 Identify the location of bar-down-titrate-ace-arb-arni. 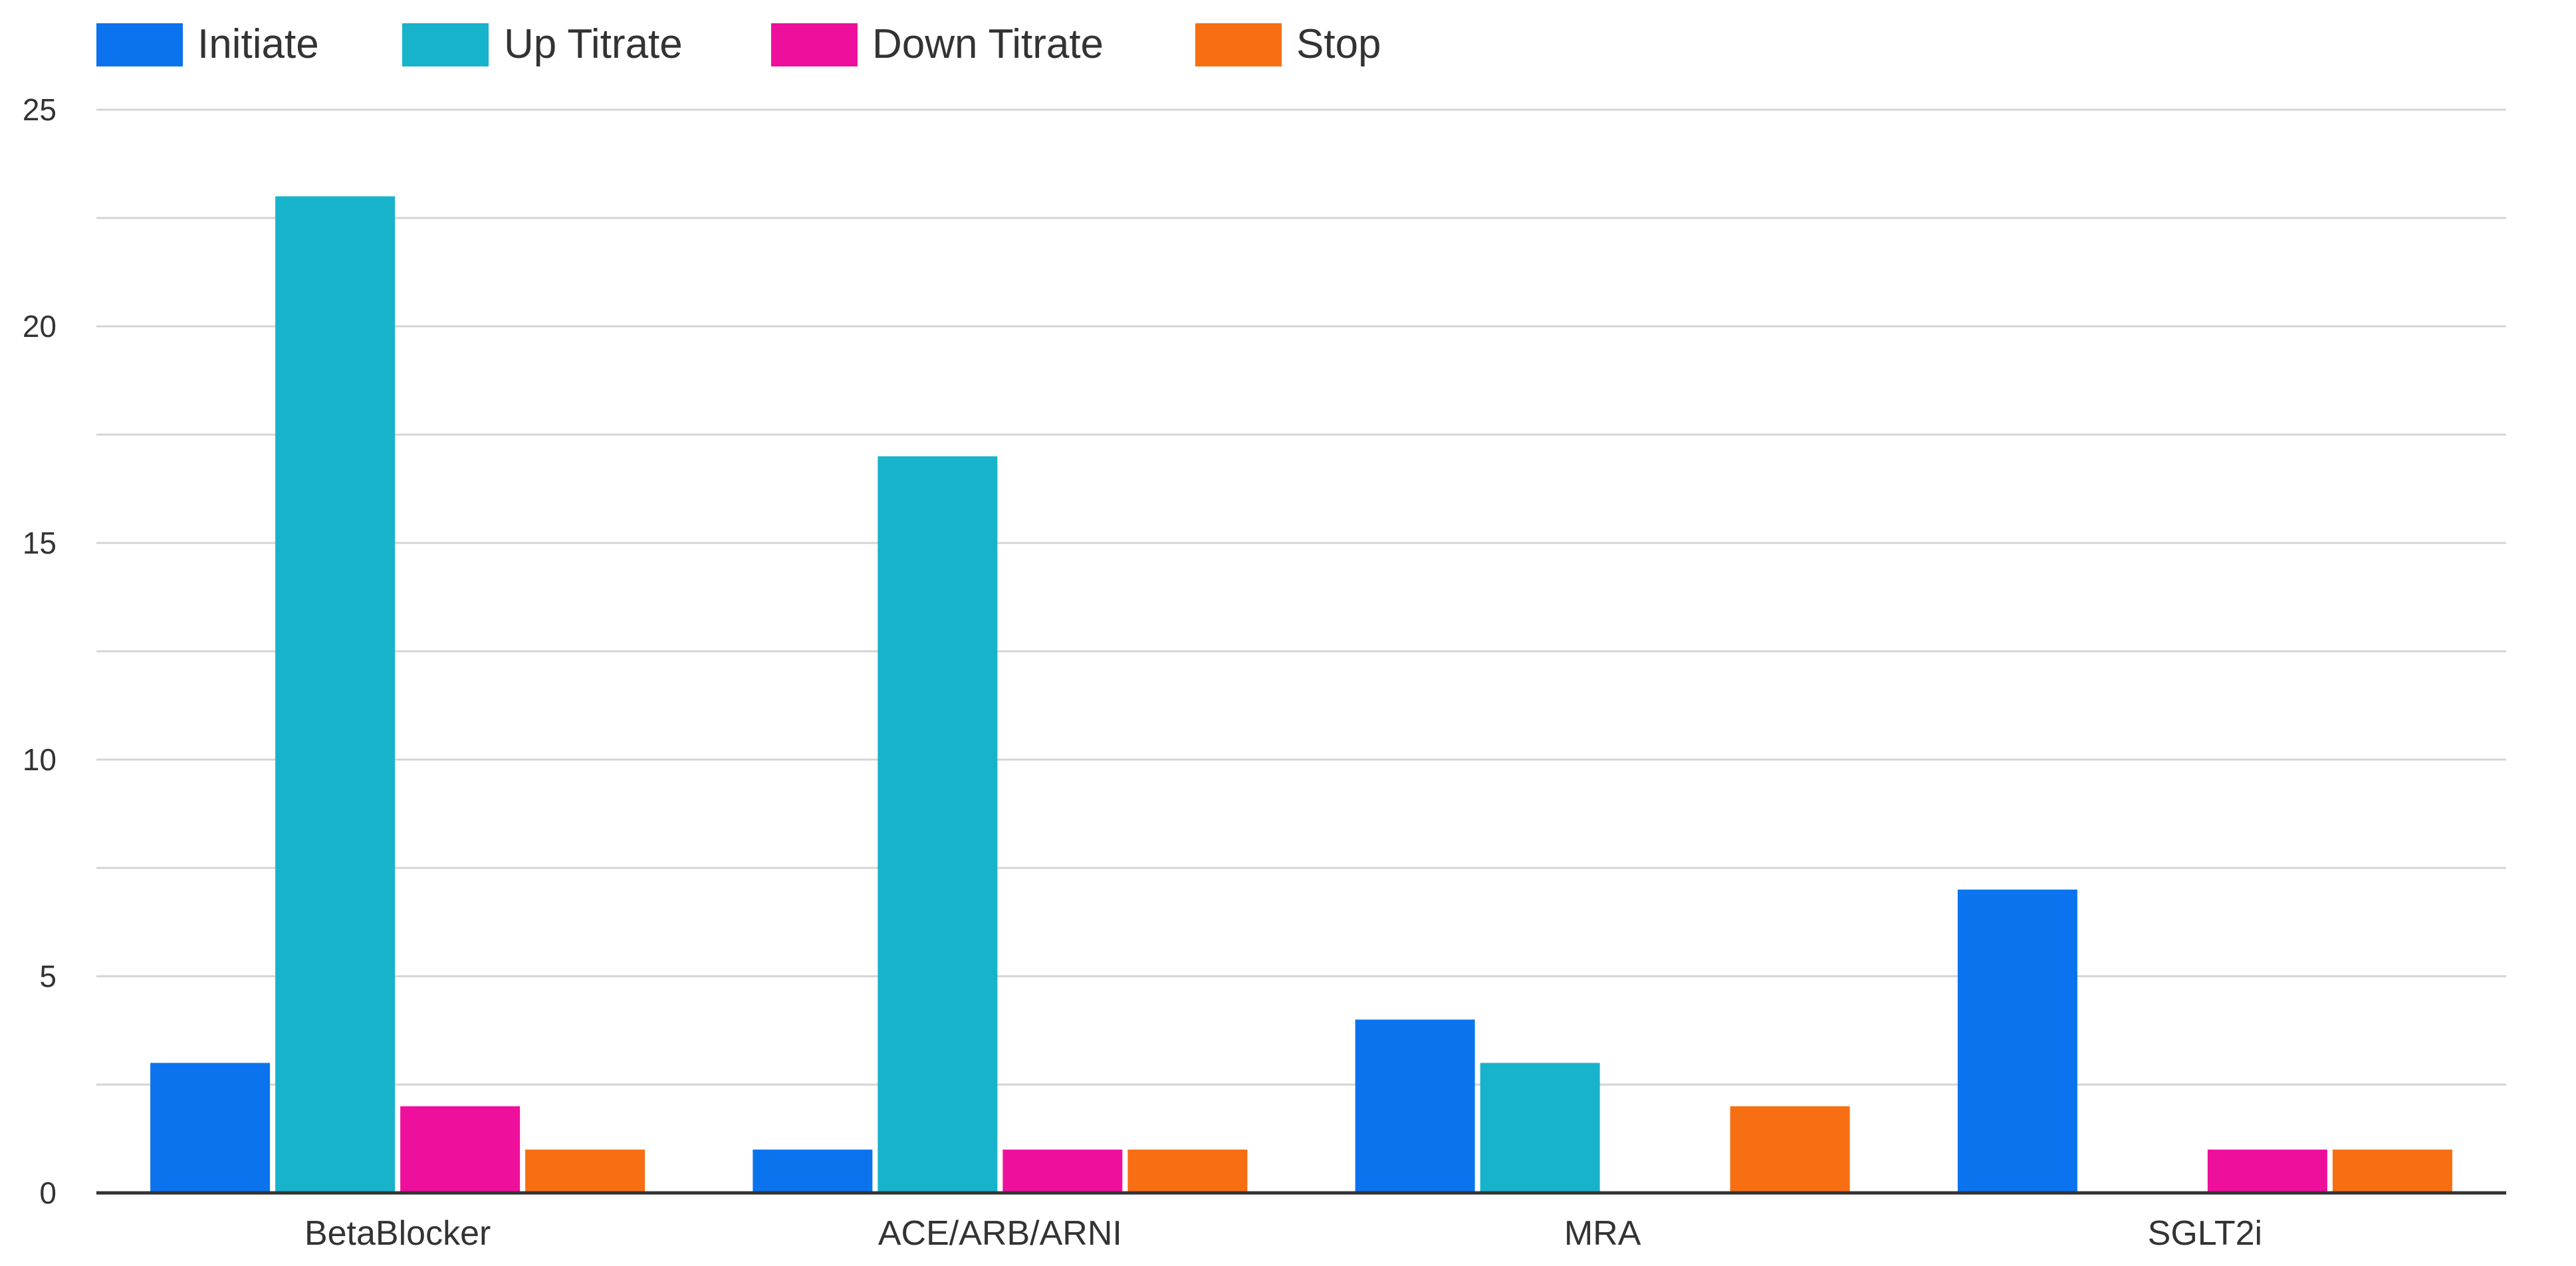
(1062, 1171).